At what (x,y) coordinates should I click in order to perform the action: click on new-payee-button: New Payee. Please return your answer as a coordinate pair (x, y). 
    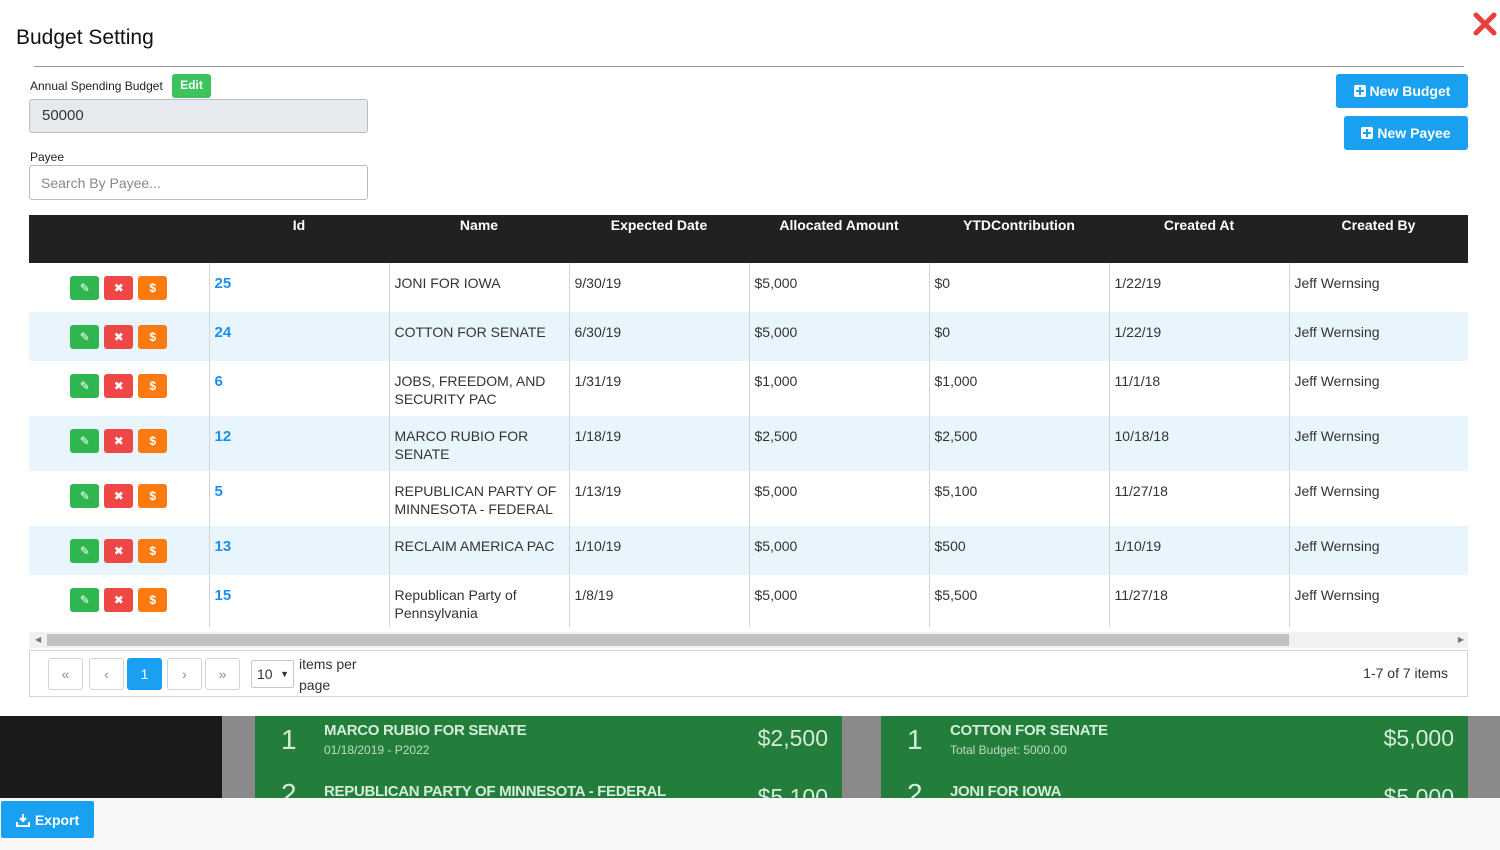
    Looking at the image, I should click on (1406, 133).